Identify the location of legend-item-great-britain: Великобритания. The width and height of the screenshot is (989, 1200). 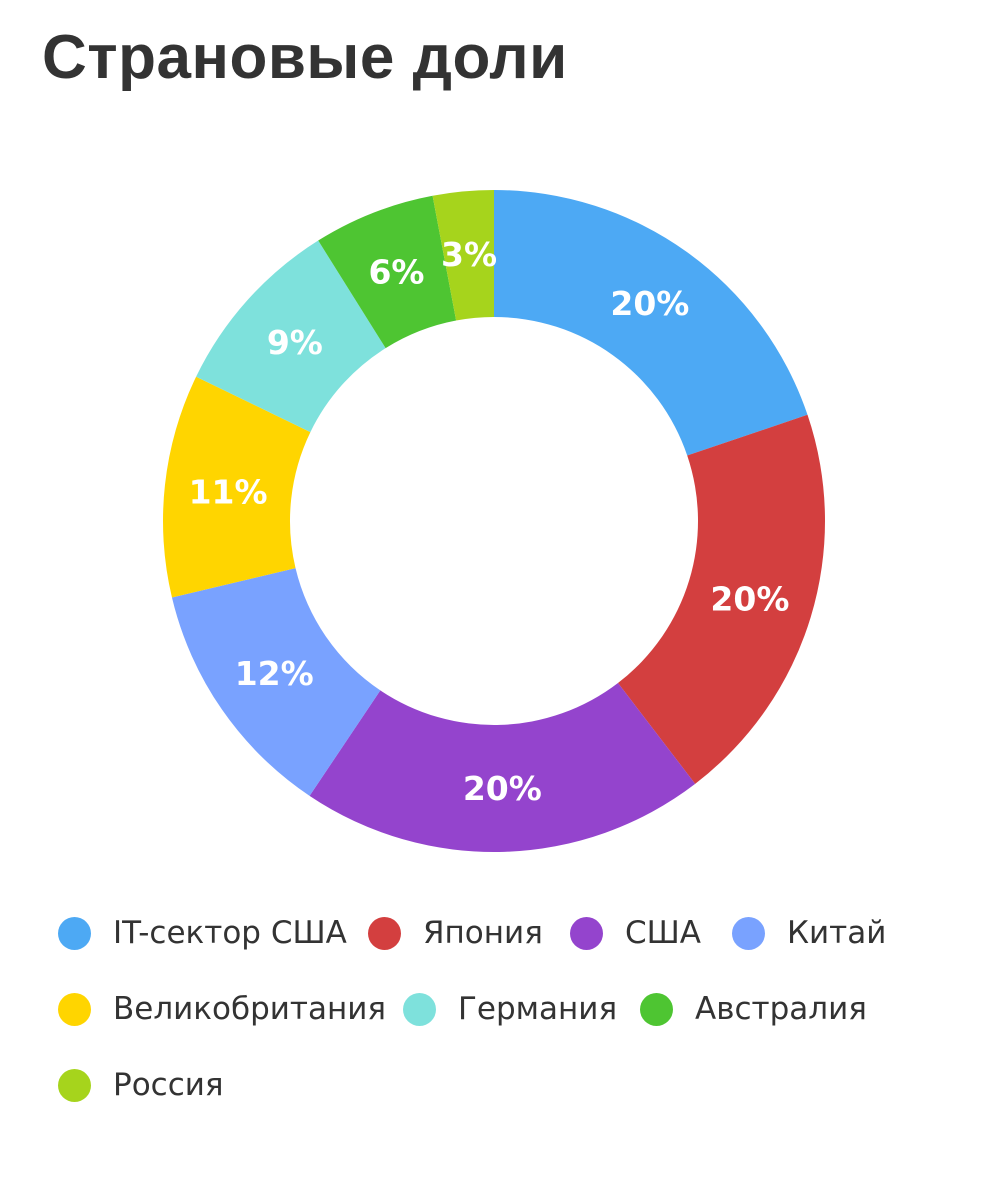
(222, 1009).